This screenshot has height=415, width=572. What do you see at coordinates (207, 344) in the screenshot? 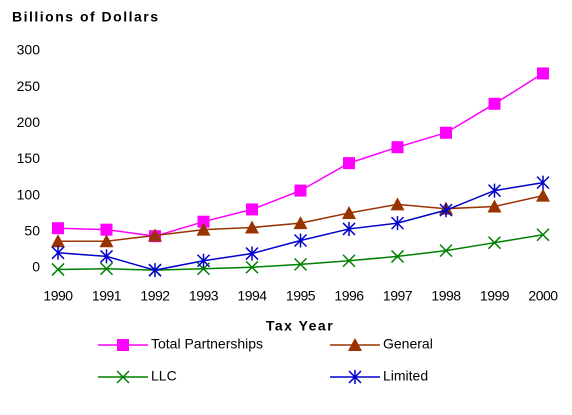
I see `legend-label: Total Partnerships` at bounding box center [207, 344].